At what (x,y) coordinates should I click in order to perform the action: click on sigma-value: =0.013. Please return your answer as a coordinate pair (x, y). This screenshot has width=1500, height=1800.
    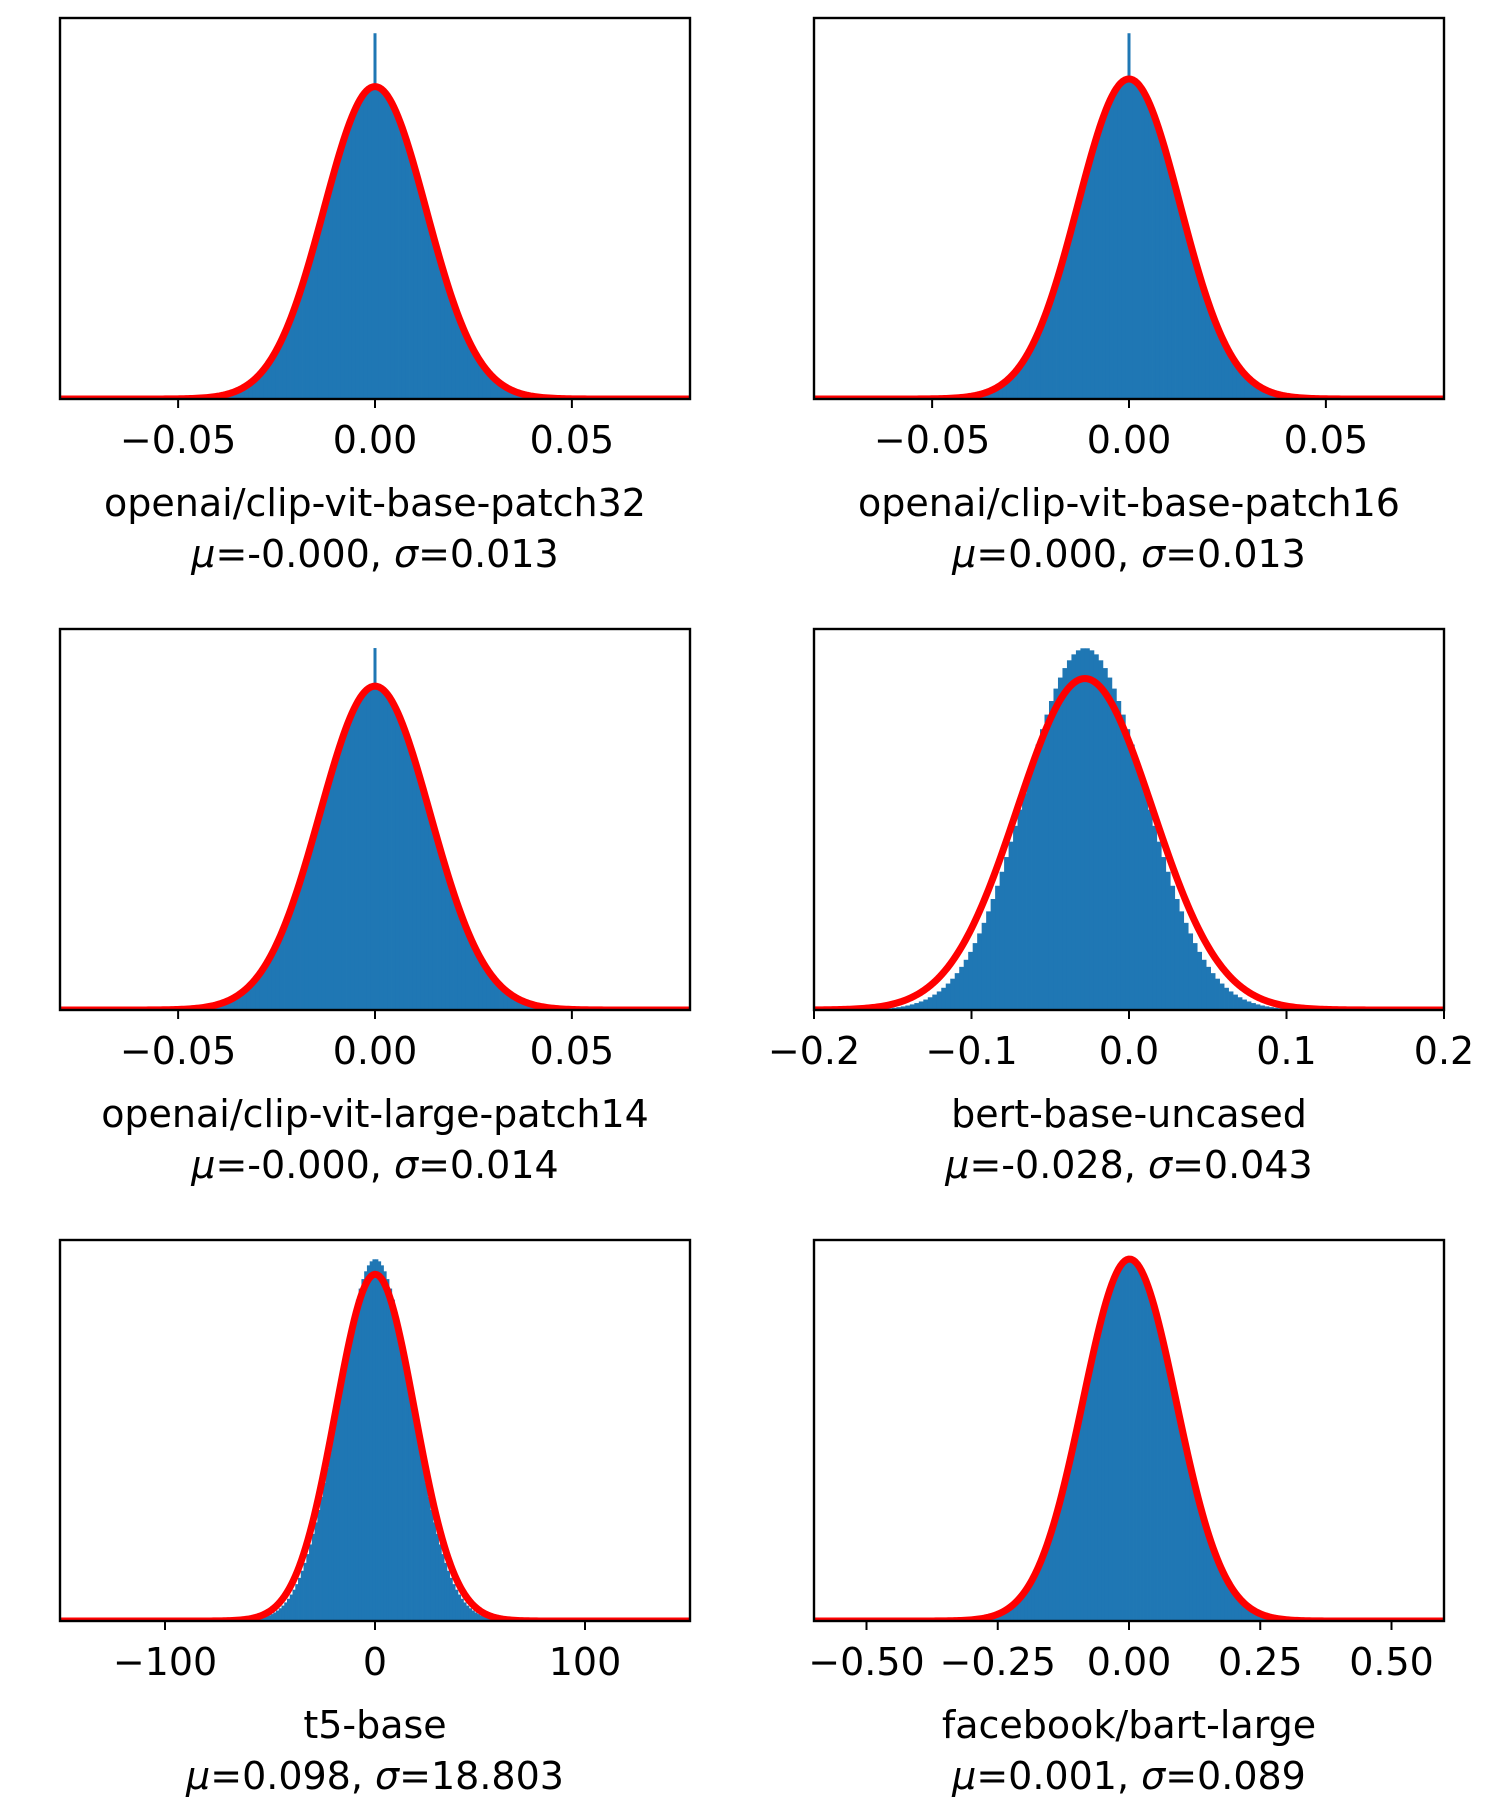
    Looking at the image, I should click on (488, 554).